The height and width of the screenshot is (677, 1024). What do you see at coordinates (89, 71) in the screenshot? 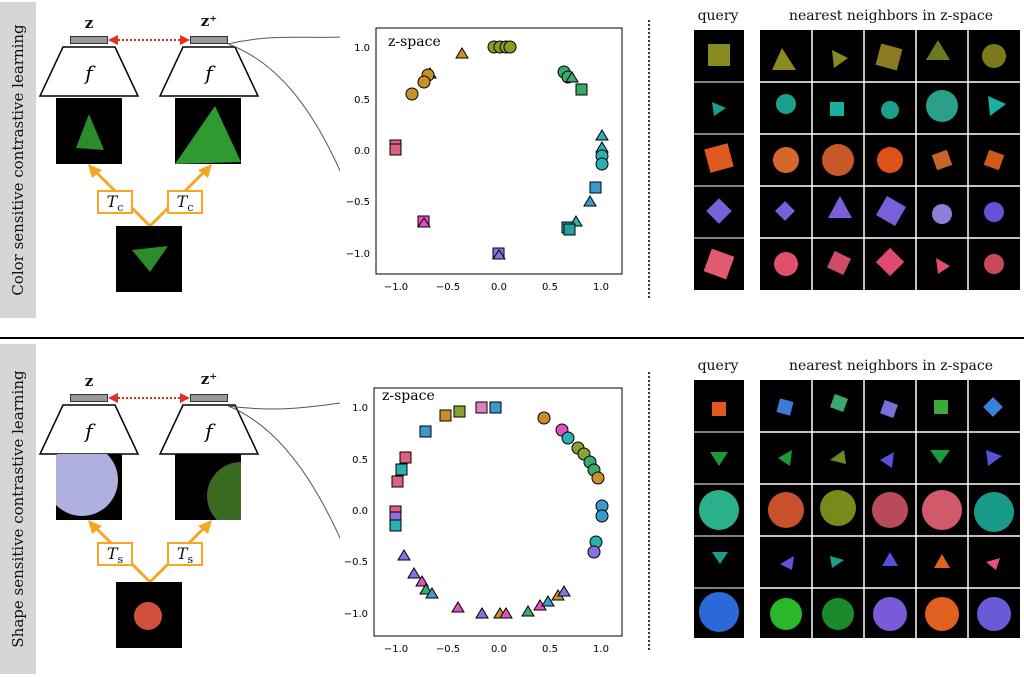
I see `top-encoder-left: f` at bounding box center [89, 71].